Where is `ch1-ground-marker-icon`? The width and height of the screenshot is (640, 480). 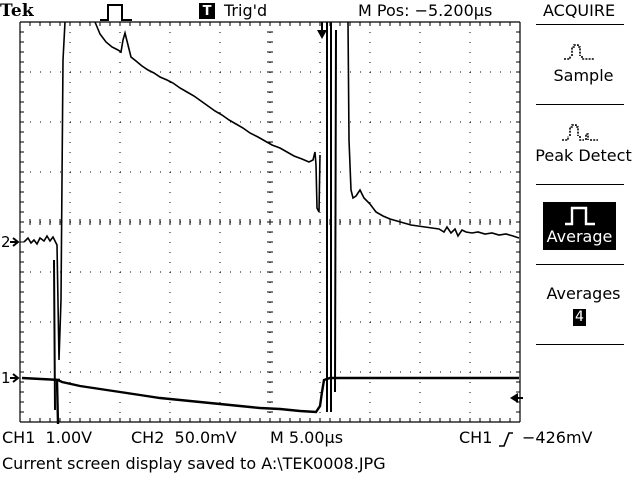 ch1-ground-marker-icon is located at coordinates (15, 378).